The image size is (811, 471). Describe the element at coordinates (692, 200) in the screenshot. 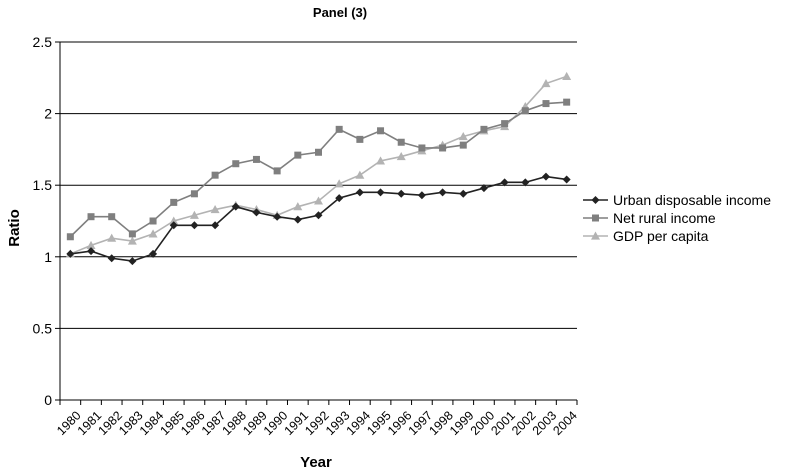

I see `legend-label: Urban disposable income` at that location.